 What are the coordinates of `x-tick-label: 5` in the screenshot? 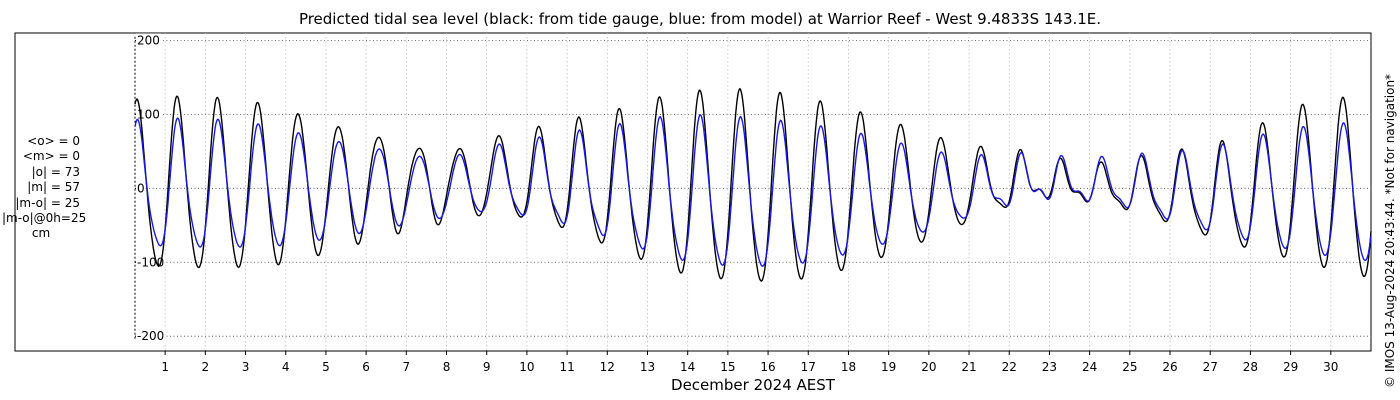 It's located at (326, 367).